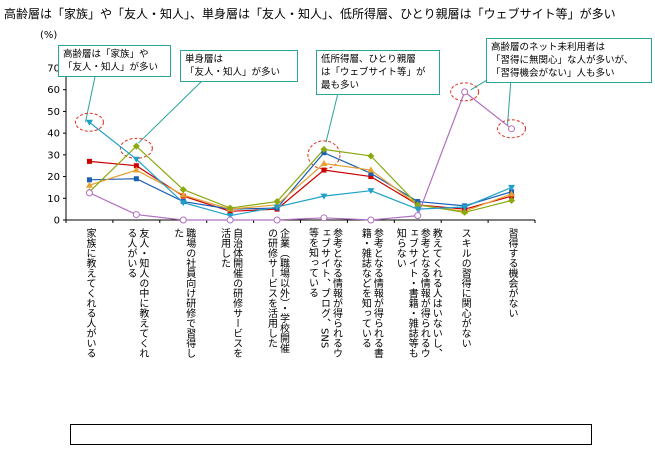 This screenshot has width=655, height=452. What do you see at coordinates (553, 73) in the screenshot?
I see `callout-line: 「習得機会がない」人も多い` at bounding box center [553, 73].